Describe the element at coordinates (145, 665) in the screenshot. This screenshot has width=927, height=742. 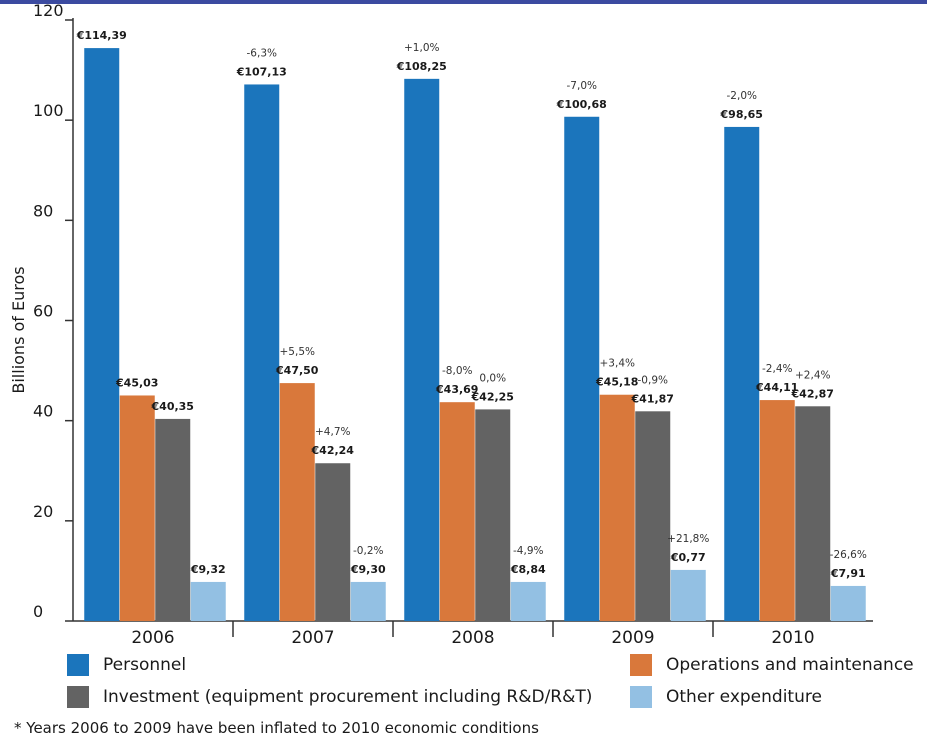
I see `legend-label-personnel: Personnel` at that location.